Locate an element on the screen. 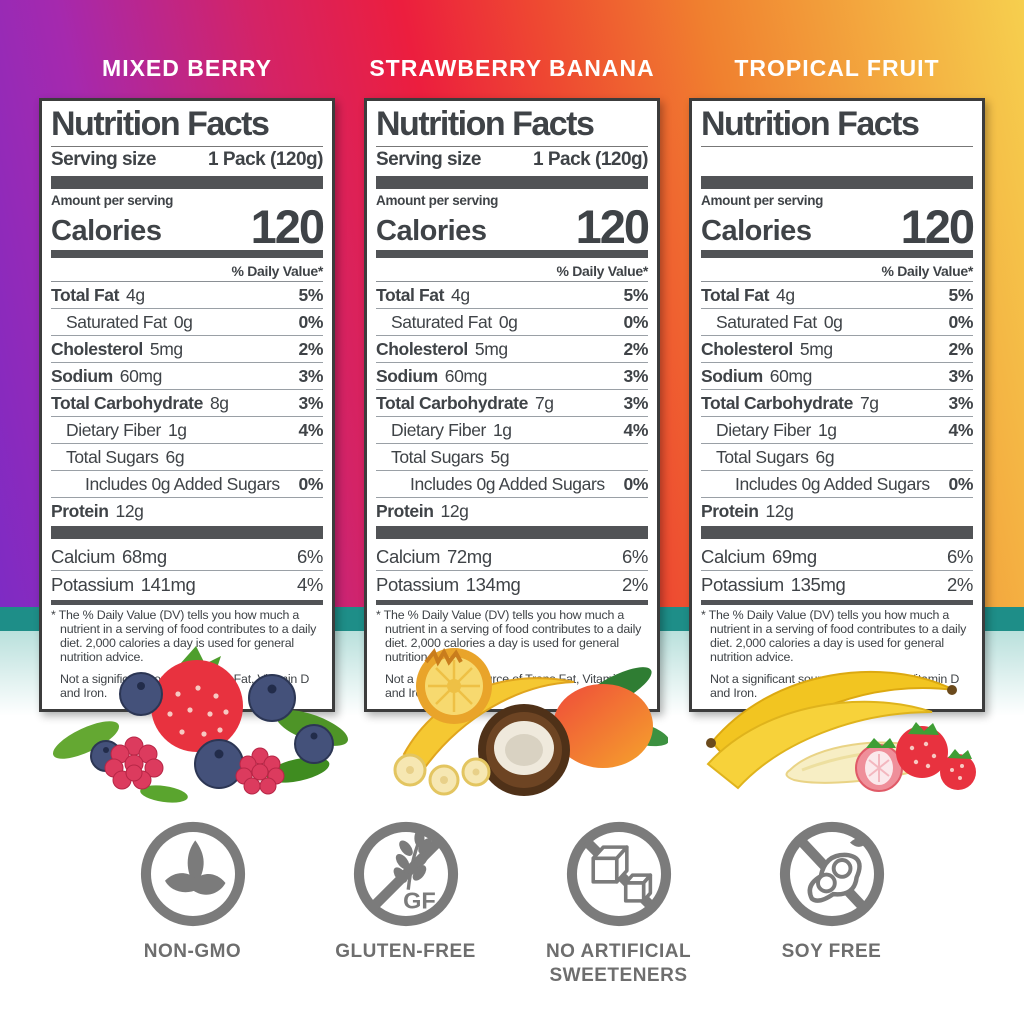 This screenshot has height=1024, width=1024. flavor-title: STRAWBERRY BANANA is located at coordinates (512, 68).